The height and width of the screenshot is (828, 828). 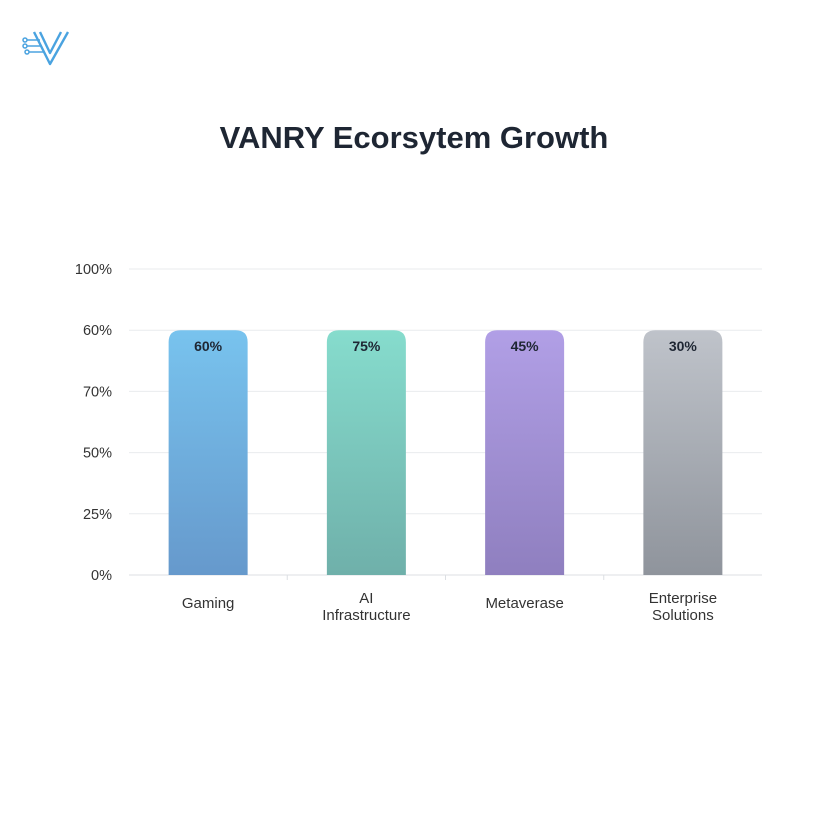 I want to click on x-category-label: Infrastructure, so click(x=366, y=615).